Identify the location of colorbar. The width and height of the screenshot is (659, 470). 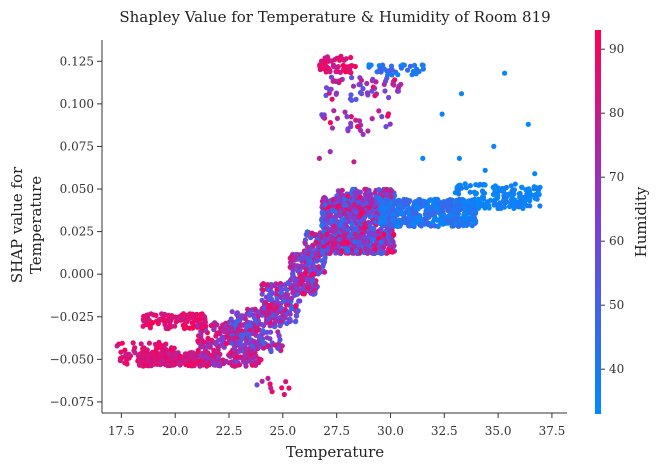
(598, 222).